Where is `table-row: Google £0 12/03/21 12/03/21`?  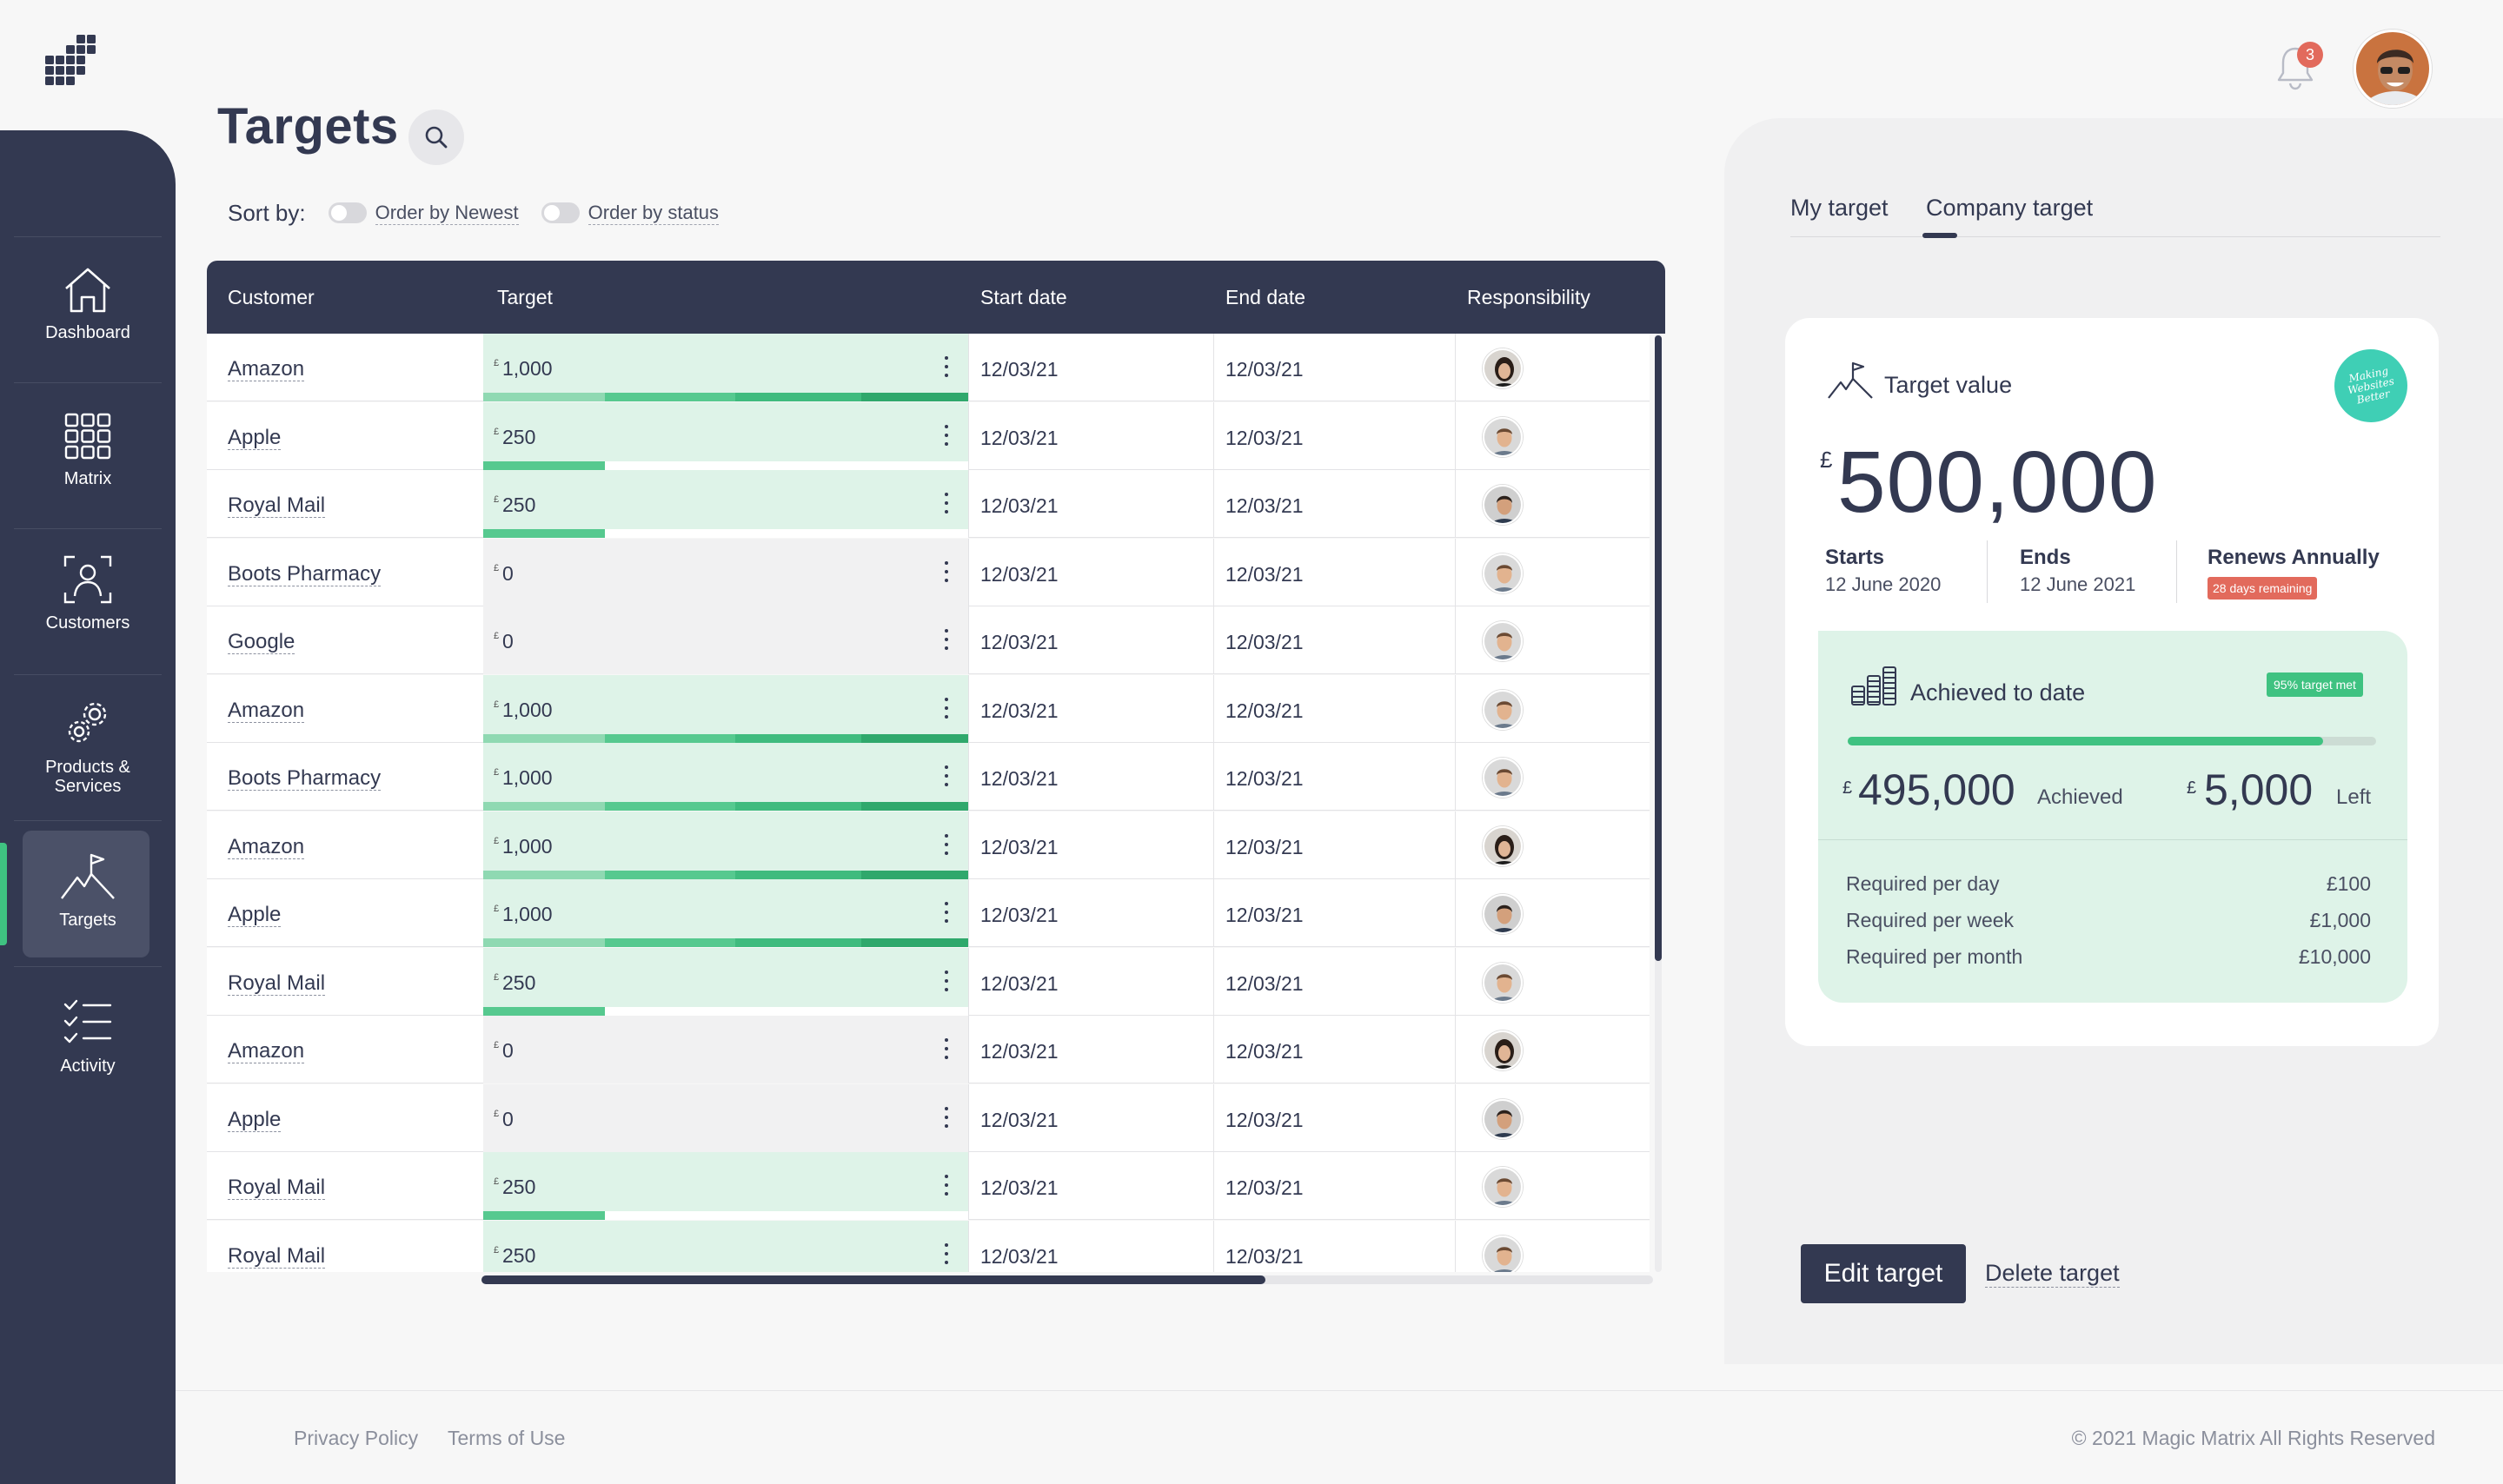 table-row: Google £0 12/03/21 12/03/21 is located at coordinates (928, 640).